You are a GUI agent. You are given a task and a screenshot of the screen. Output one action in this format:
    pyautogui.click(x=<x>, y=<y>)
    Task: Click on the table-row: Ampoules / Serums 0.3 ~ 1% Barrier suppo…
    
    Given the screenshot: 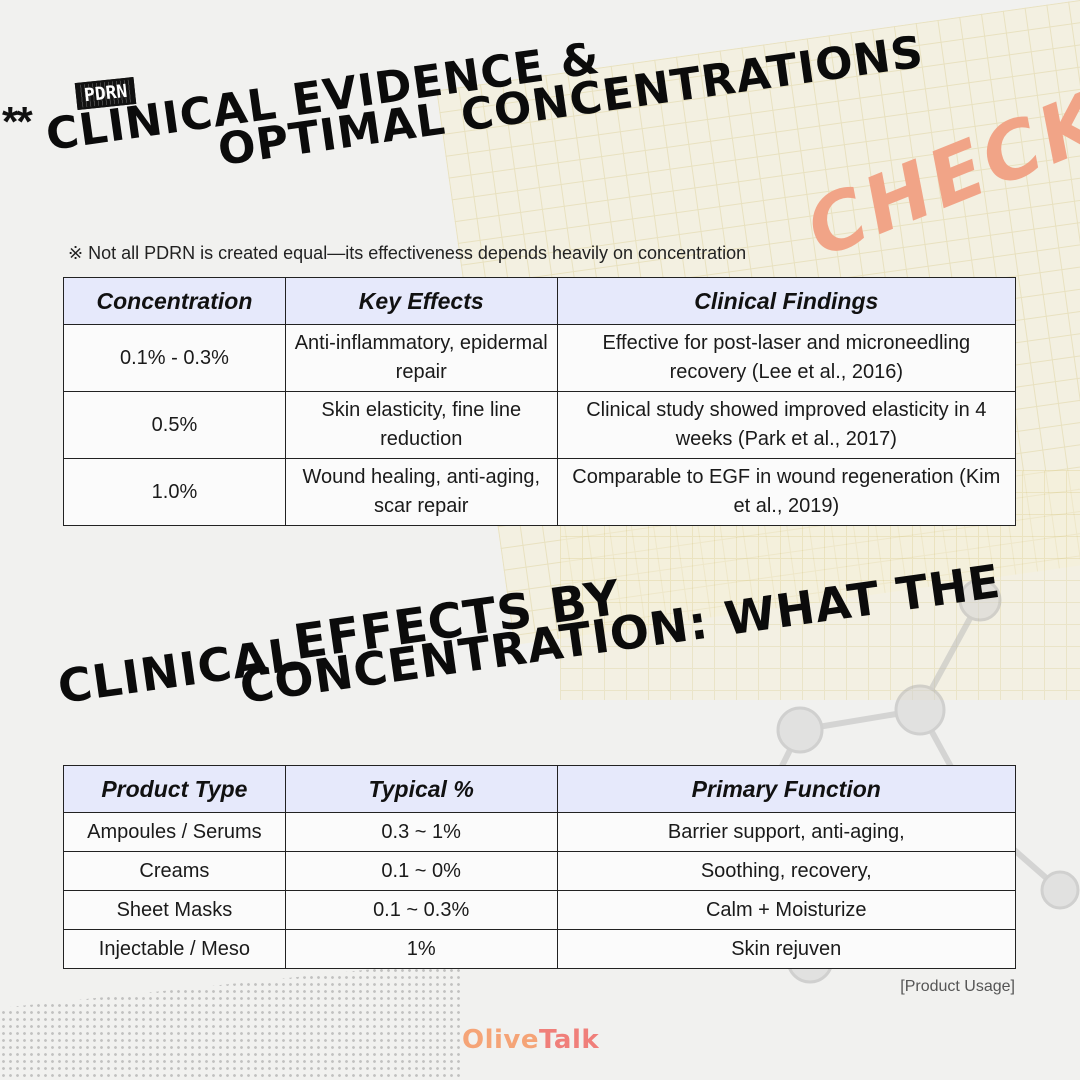 What is the action you would take?
    pyautogui.click(x=540, y=832)
    